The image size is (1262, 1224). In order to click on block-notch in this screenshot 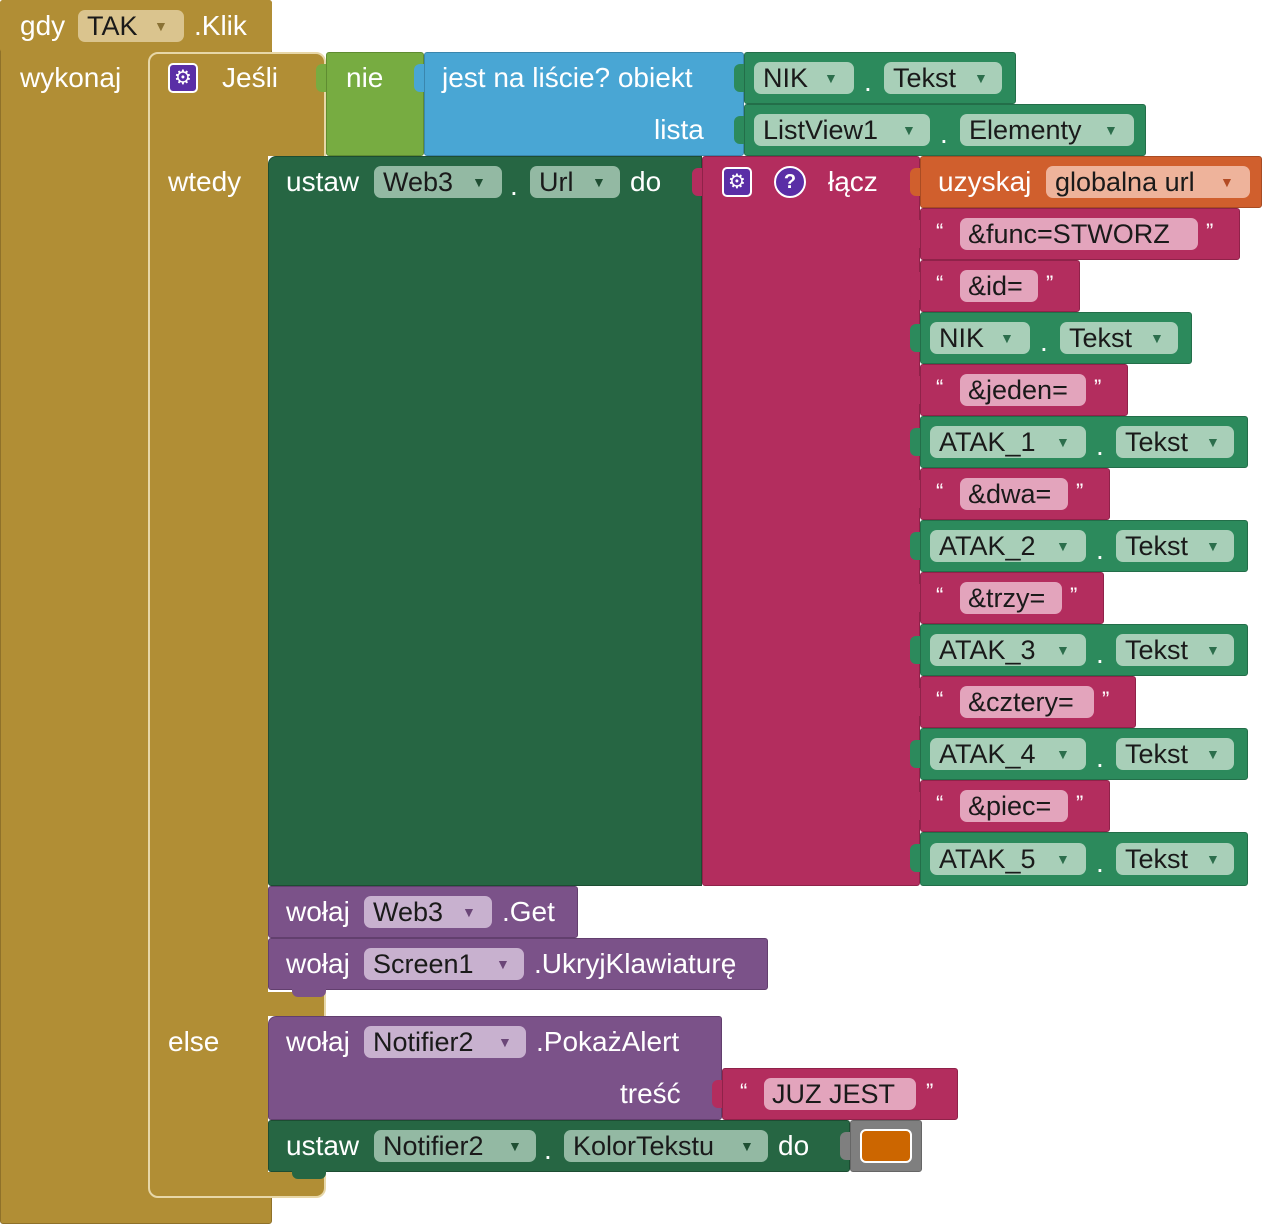, I will do `click(309, 1174)`.